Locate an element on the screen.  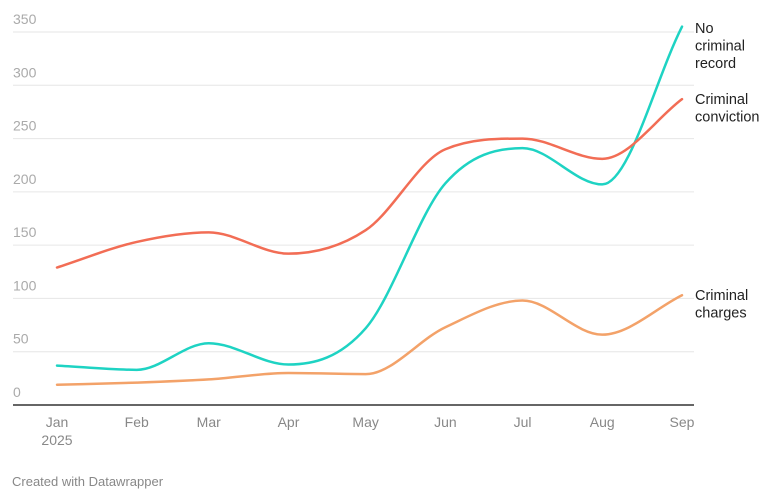
y-tick-label: 150 is located at coordinates (25, 232).